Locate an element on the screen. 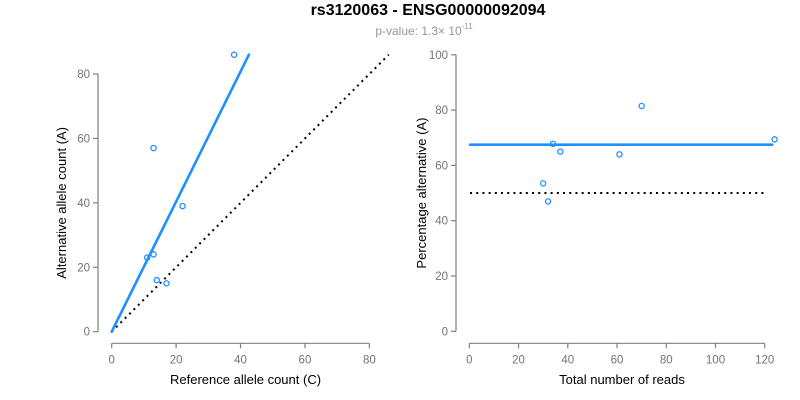  y-tick-label: 100 is located at coordinates (438, 56).